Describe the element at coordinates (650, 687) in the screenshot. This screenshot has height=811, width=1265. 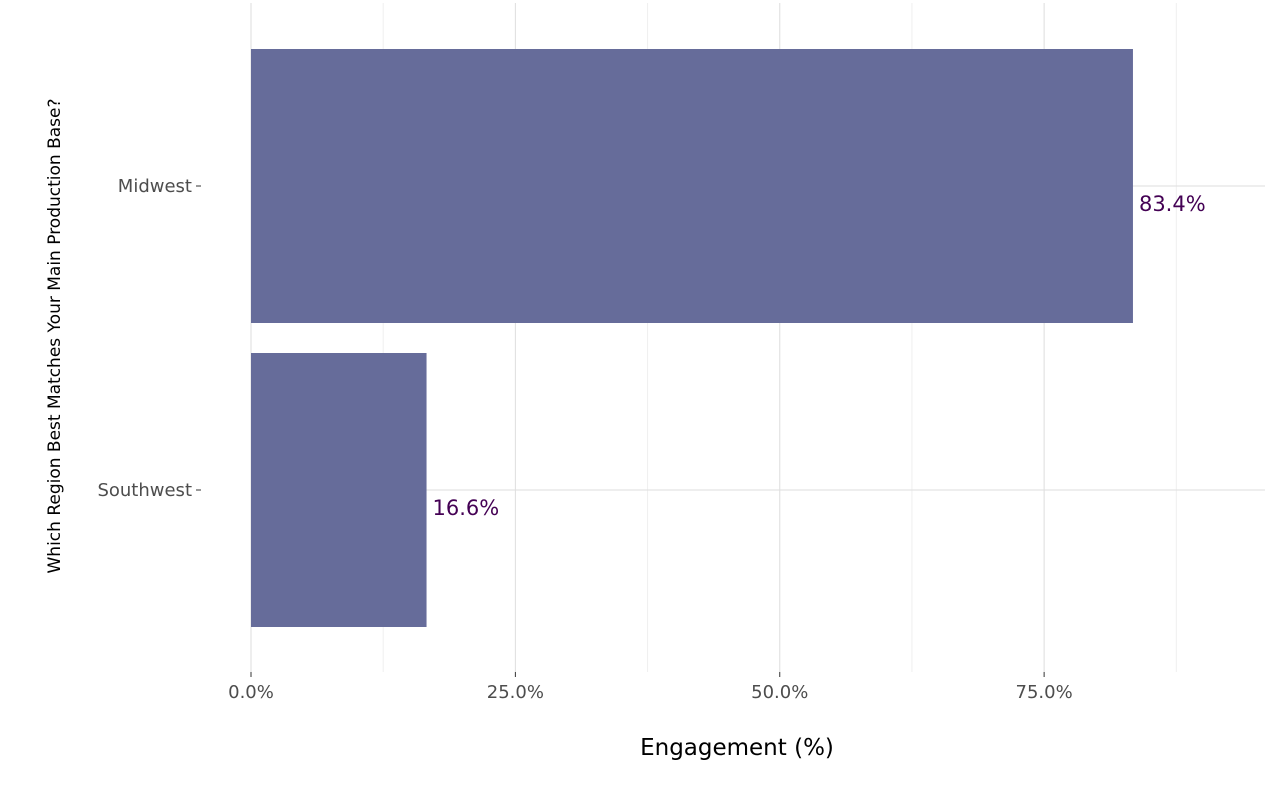
I see `x-axis-ticks: 0.0% 25.0% 50.0% 75.0%` at that location.